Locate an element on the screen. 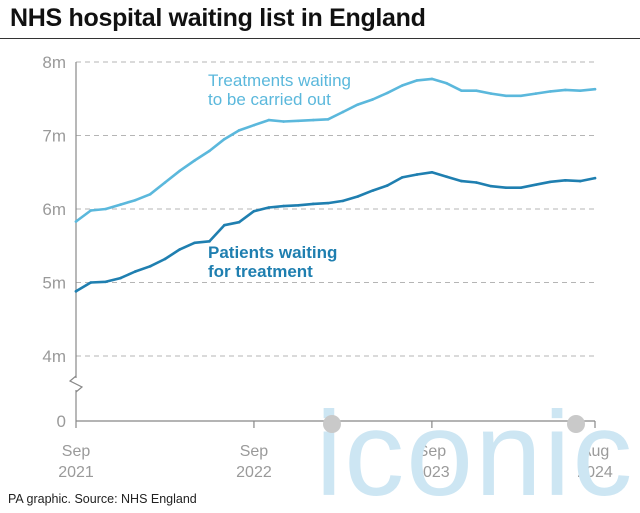 This screenshot has height=513, width=640. series-label: to be carried out is located at coordinates (269, 99).